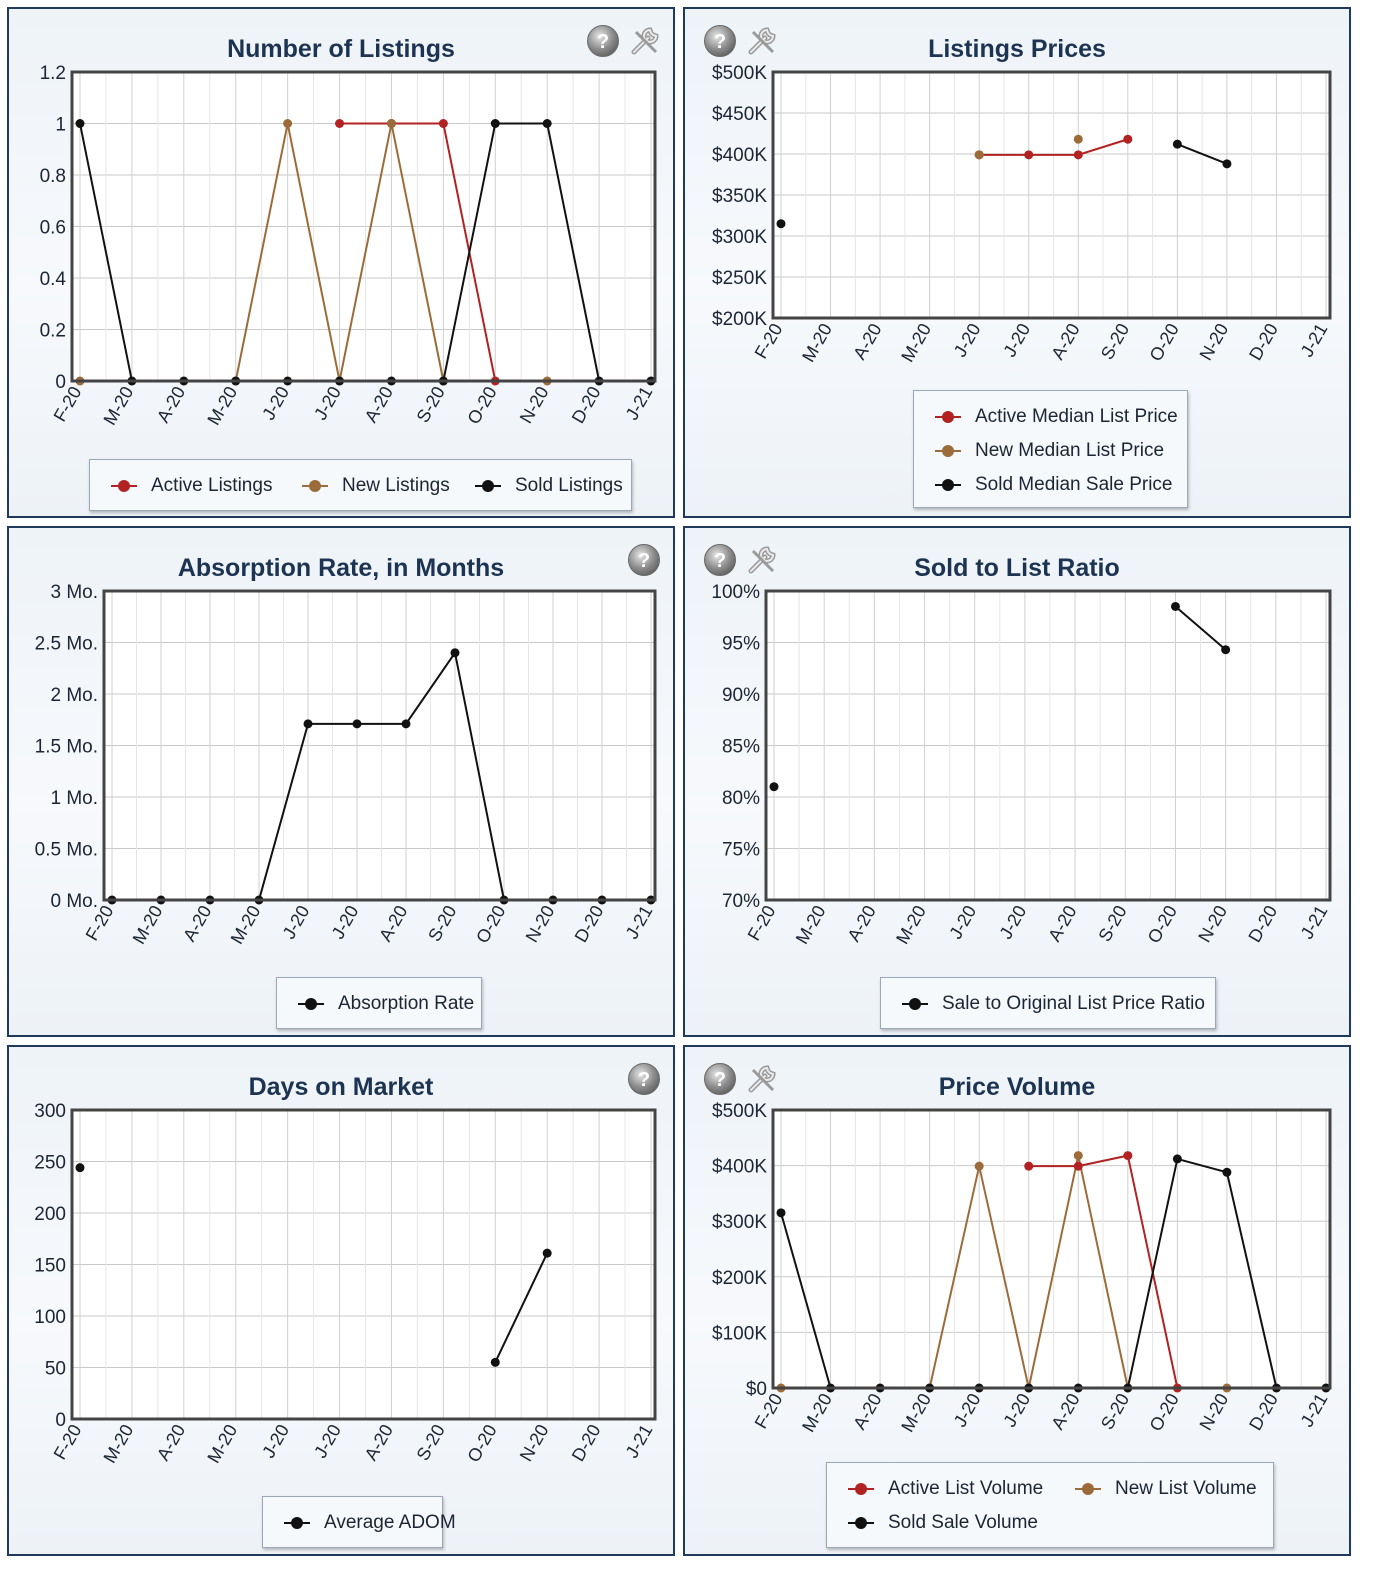  Describe the element at coordinates (569, 485) in the screenshot. I see `legend-label: Sold Listings` at that location.